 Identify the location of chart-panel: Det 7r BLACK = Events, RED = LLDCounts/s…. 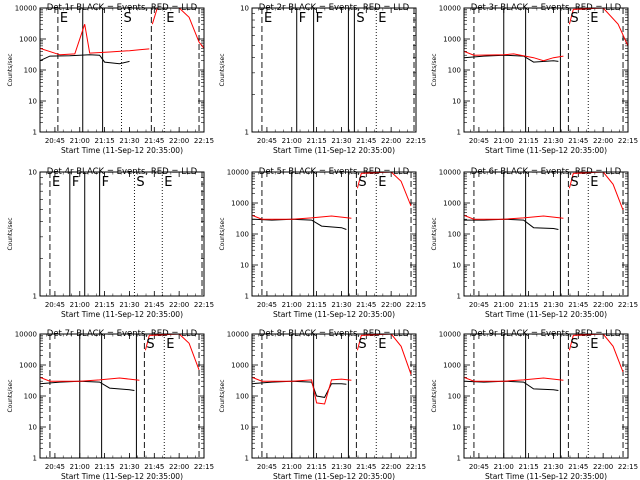
(110, 404).